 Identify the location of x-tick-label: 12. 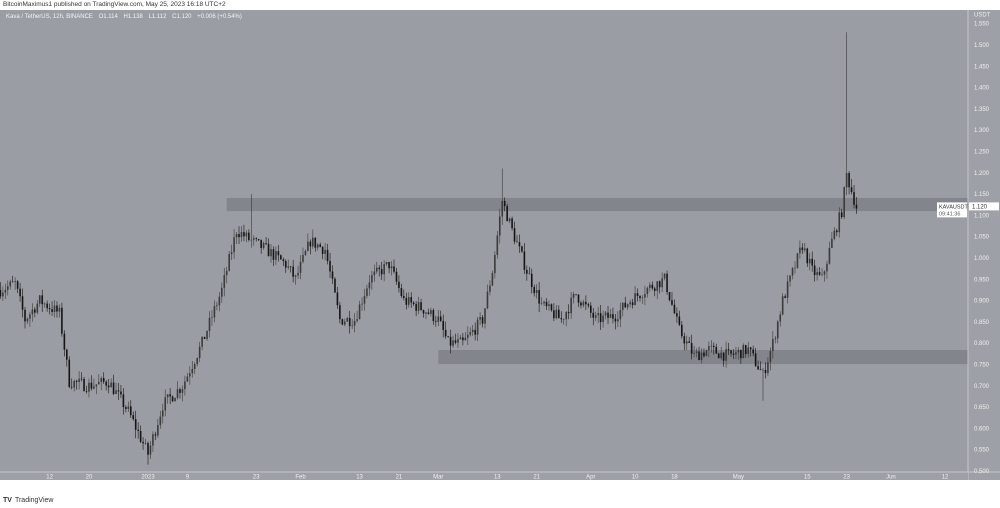
(49, 478).